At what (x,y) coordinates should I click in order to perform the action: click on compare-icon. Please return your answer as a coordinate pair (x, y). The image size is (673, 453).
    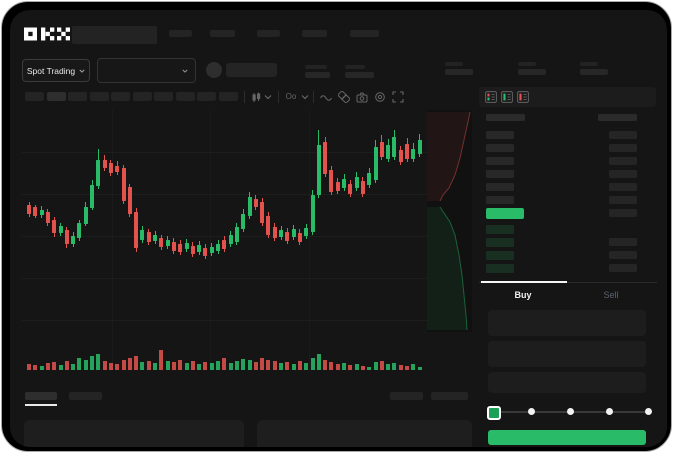
    Looking at the image, I should click on (344, 97).